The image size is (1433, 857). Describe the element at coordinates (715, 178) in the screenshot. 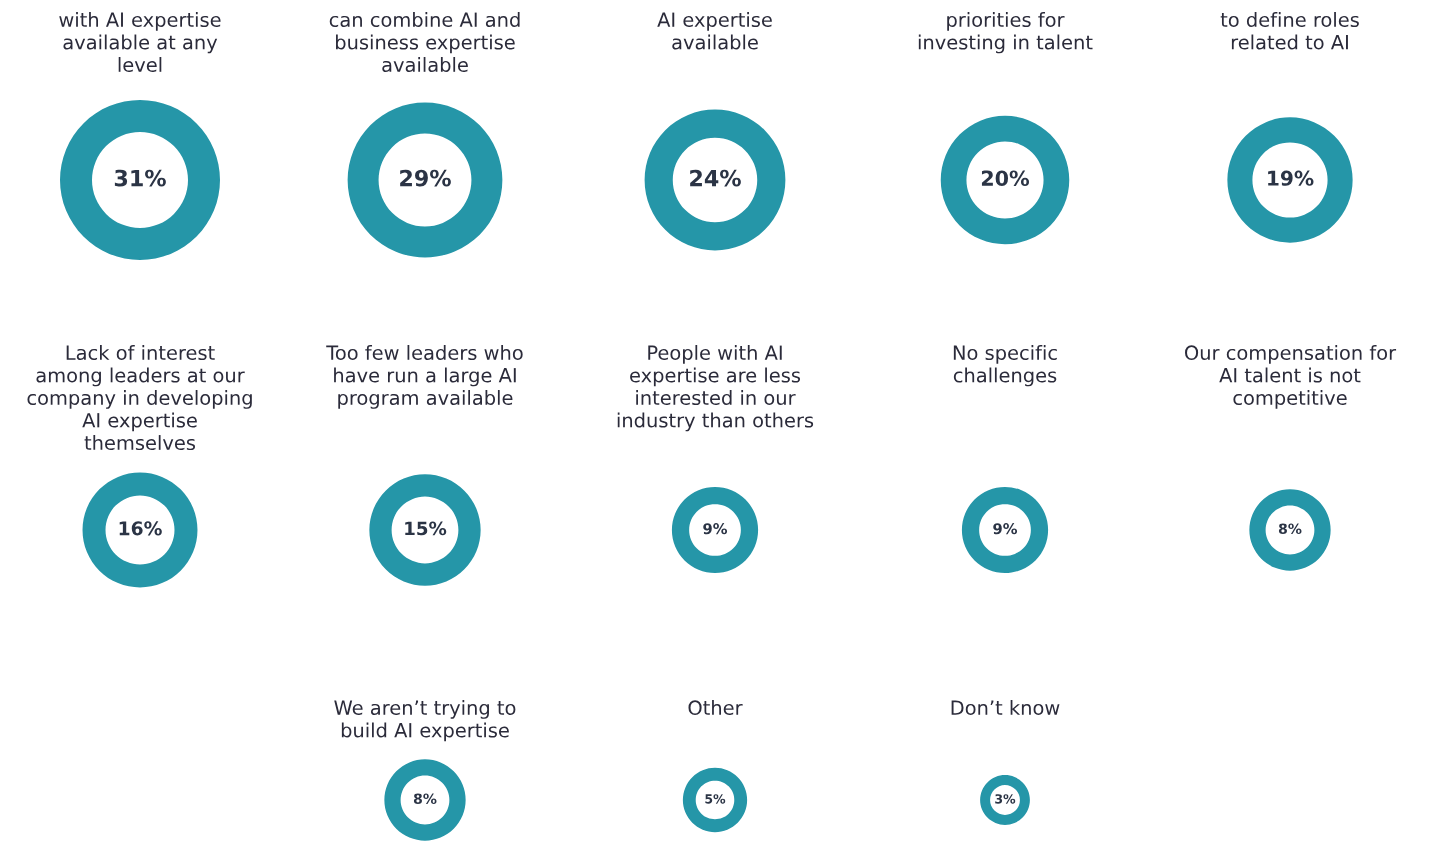

I see `data-label: 24%` at that location.